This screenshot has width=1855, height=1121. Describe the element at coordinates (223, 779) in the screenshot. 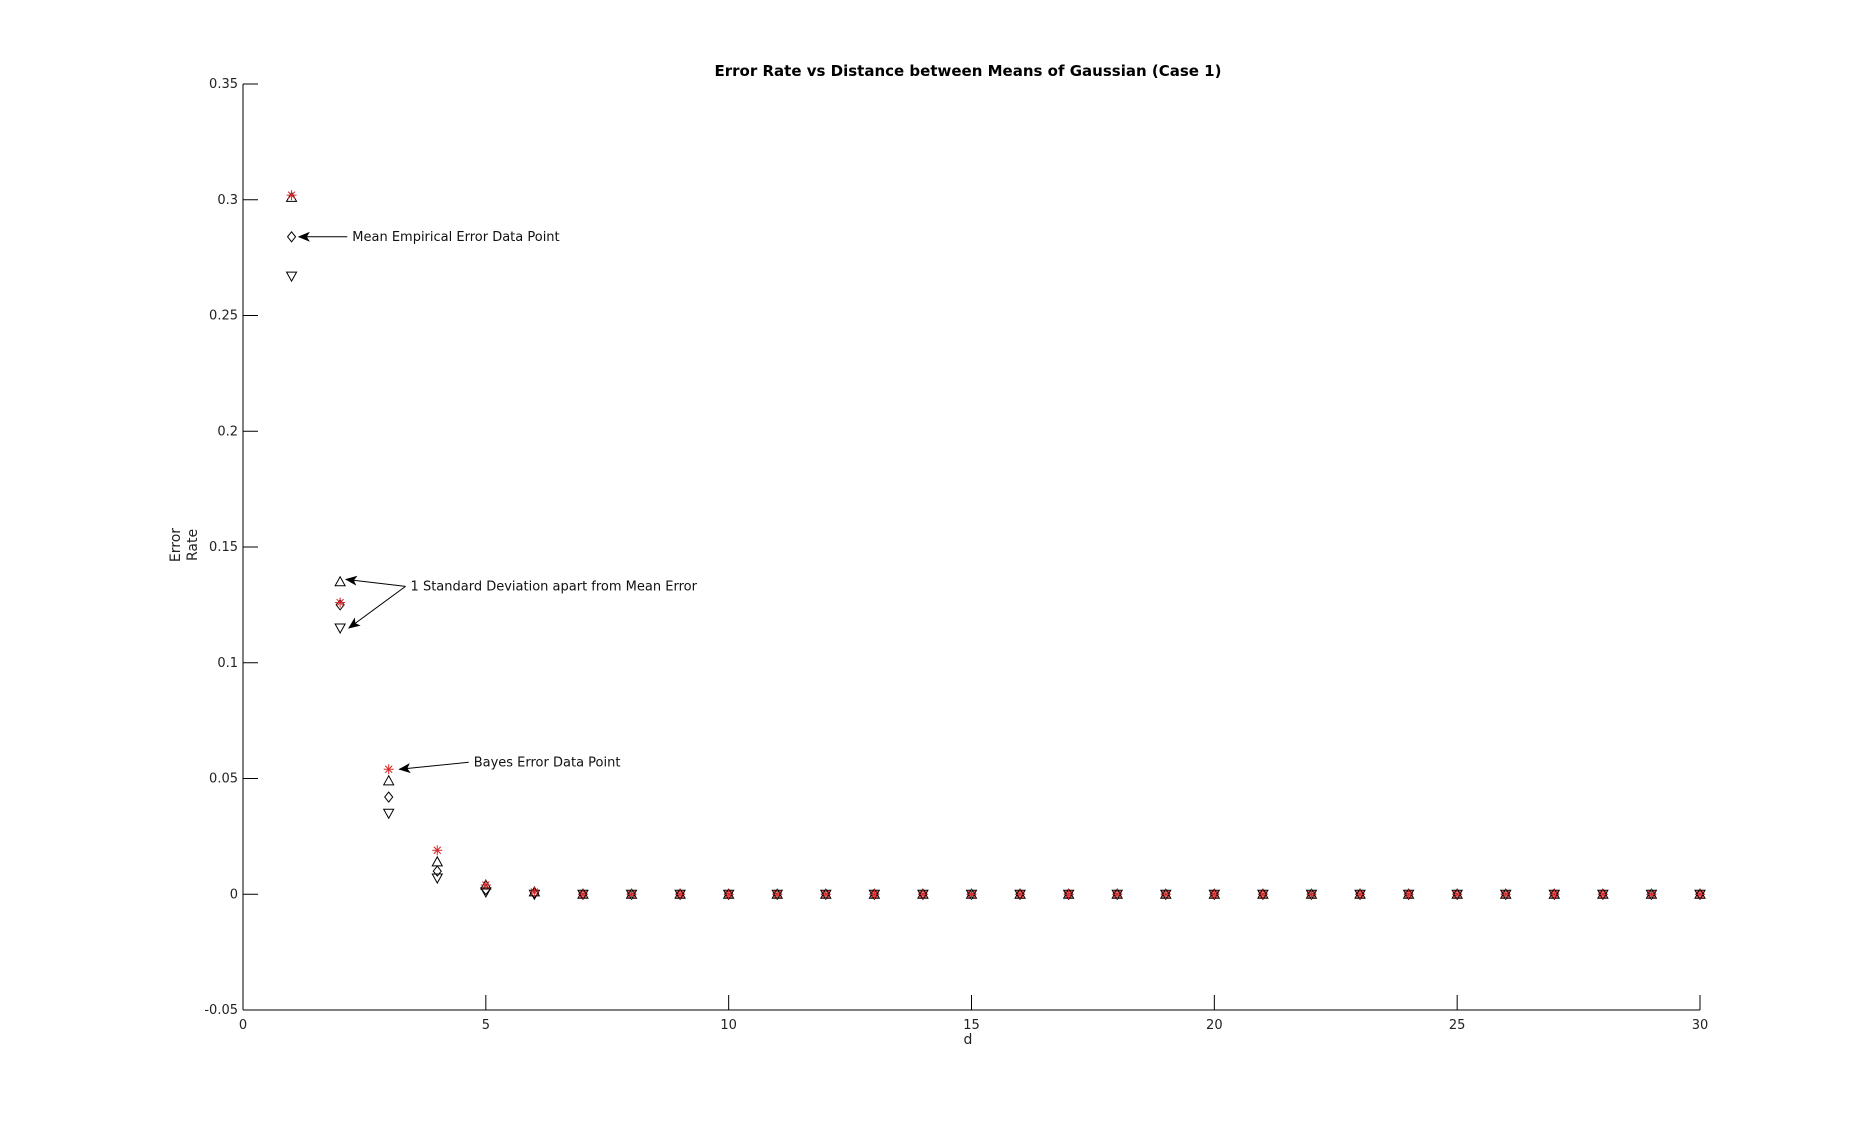

I see `y-tick-label: 0.05` at that location.